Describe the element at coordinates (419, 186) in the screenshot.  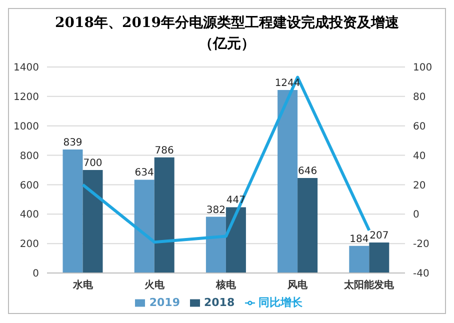
I see `y2-tick-label: 20` at that location.